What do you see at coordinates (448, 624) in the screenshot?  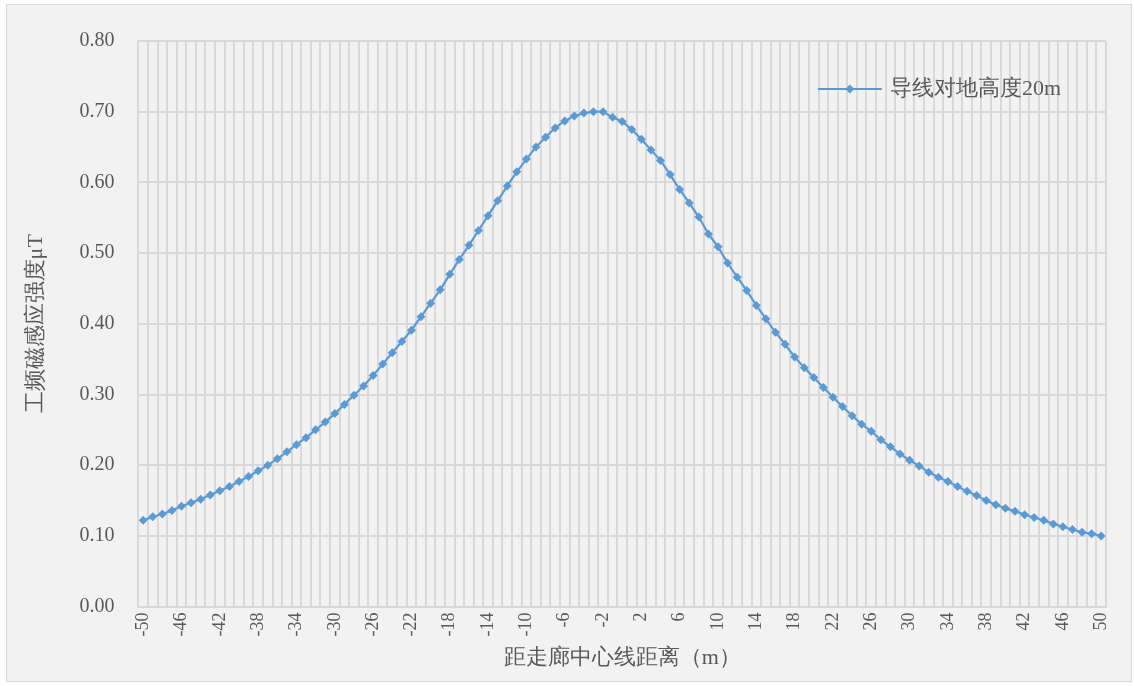 I see `x-tick-label: -18` at bounding box center [448, 624].